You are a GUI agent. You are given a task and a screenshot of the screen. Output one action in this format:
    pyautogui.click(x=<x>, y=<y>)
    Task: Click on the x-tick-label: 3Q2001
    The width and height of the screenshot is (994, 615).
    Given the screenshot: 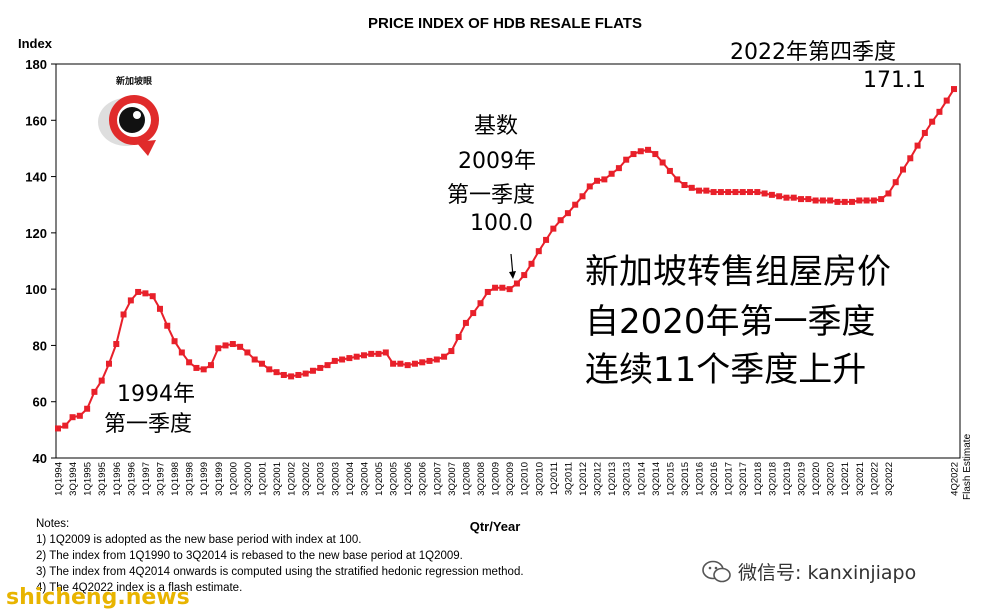 What is the action you would take?
    pyautogui.click(x=277, y=479)
    